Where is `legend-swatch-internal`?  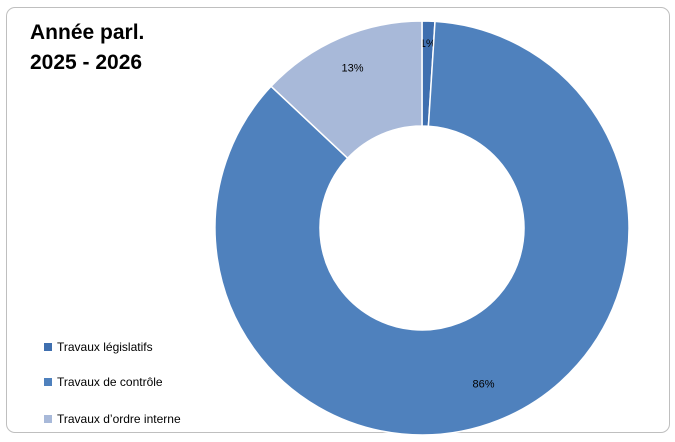
legend-swatch-internal is located at coordinates (48, 419).